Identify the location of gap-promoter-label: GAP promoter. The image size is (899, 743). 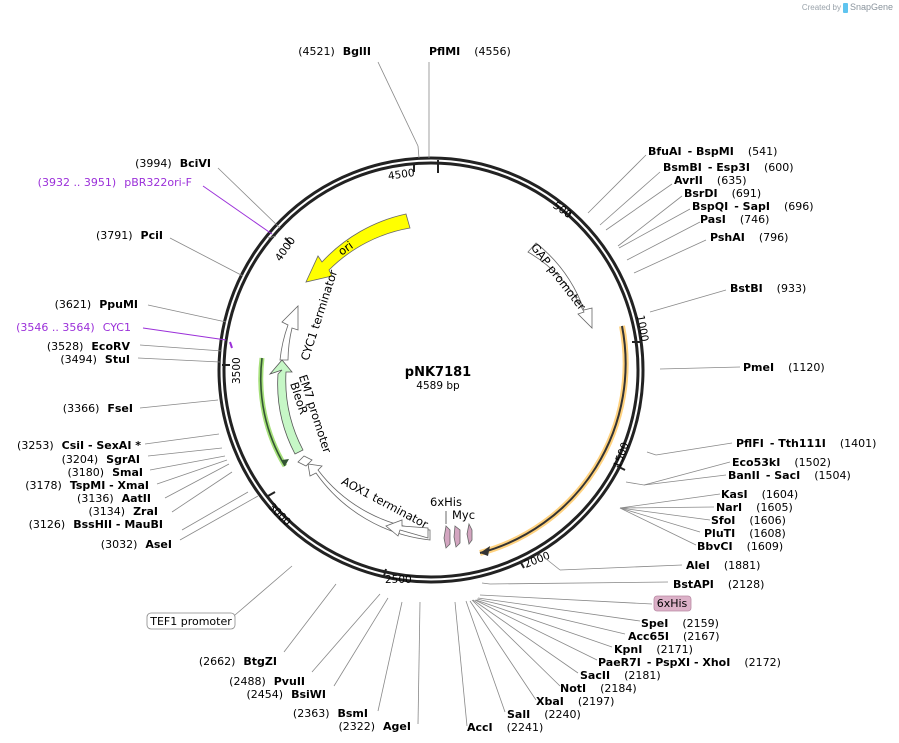
(558, 277).